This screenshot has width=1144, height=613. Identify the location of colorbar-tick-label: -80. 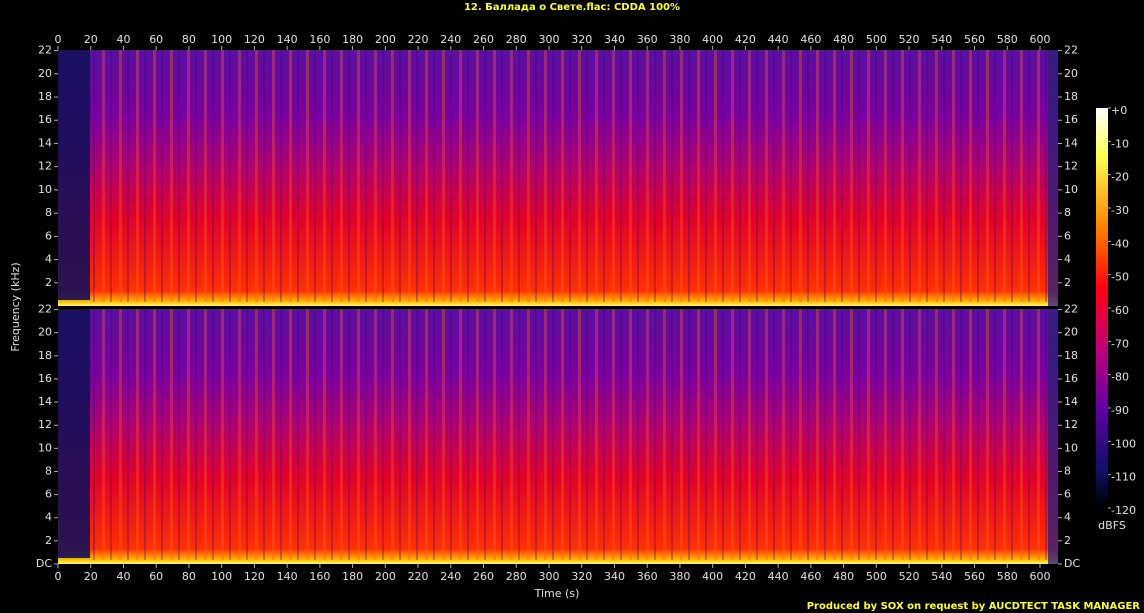
(1120, 377).